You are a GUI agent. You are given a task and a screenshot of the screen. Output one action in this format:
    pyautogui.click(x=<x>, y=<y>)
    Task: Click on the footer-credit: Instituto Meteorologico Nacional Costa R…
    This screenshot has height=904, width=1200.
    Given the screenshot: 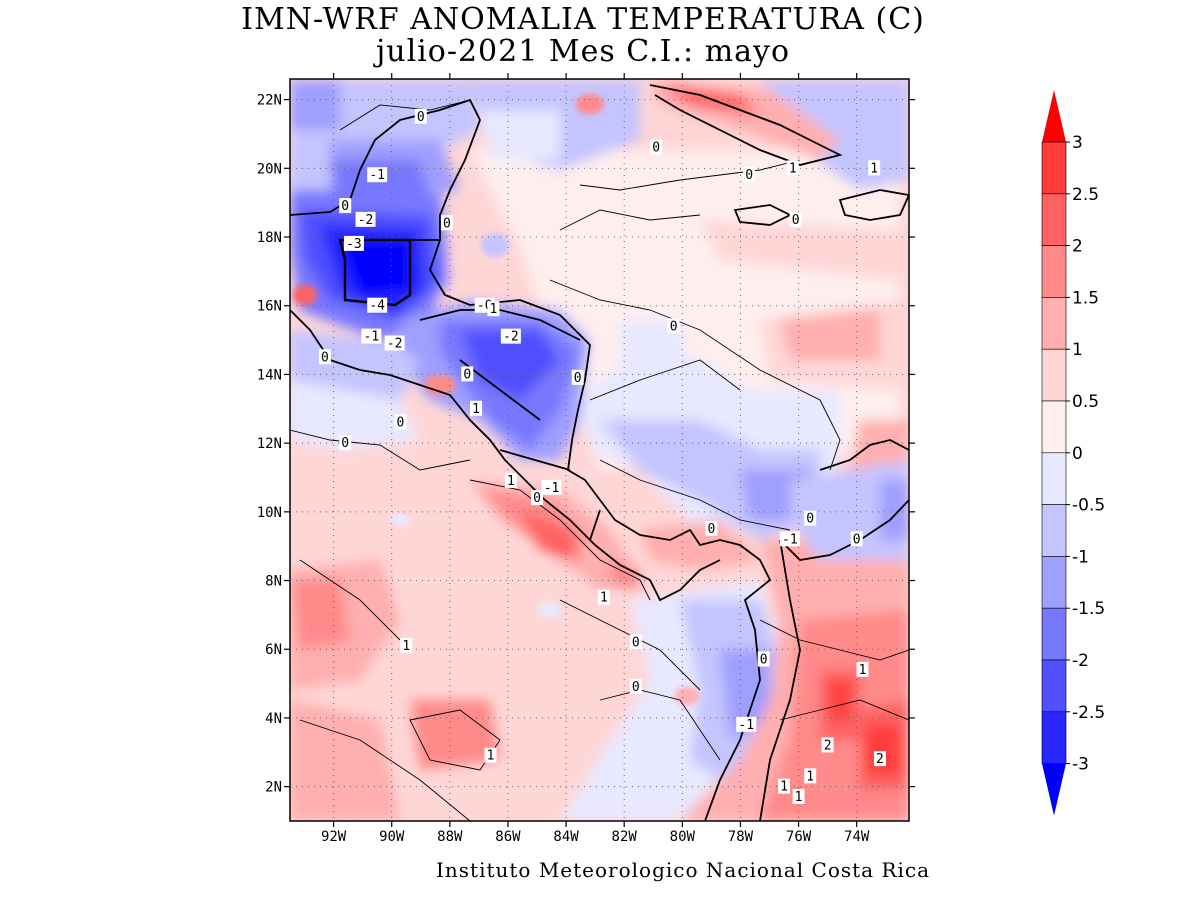 What is the action you would take?
    pyautogui.click(x=683, y=870)
    